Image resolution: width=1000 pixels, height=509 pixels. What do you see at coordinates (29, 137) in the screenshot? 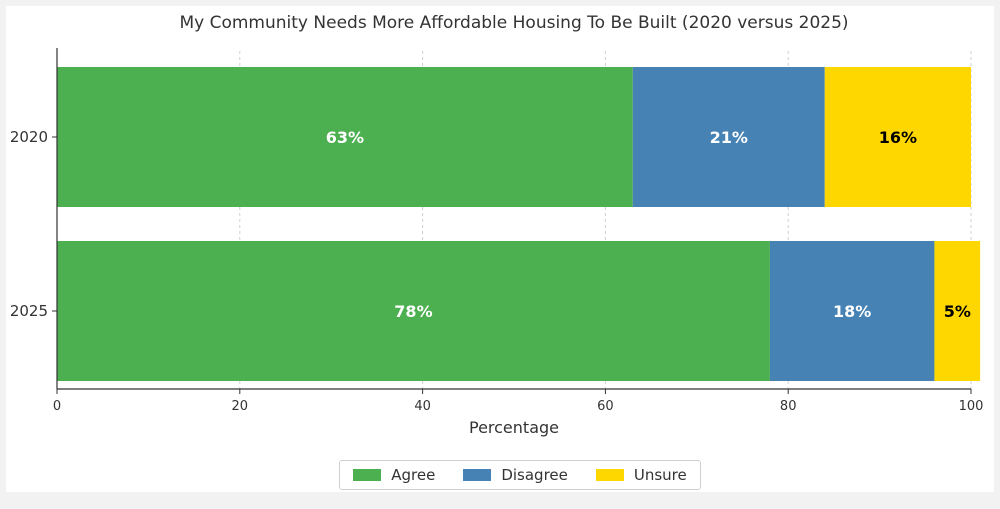
I see `y-tick-label: 2020` at bounding box center [29, 137].